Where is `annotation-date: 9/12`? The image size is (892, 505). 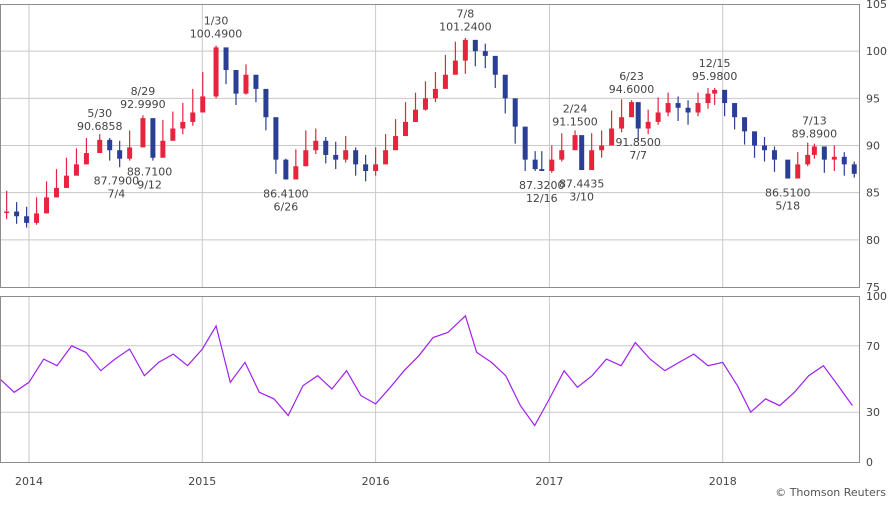
annotation-date: 9/12 is located at coordinates (149, 185).